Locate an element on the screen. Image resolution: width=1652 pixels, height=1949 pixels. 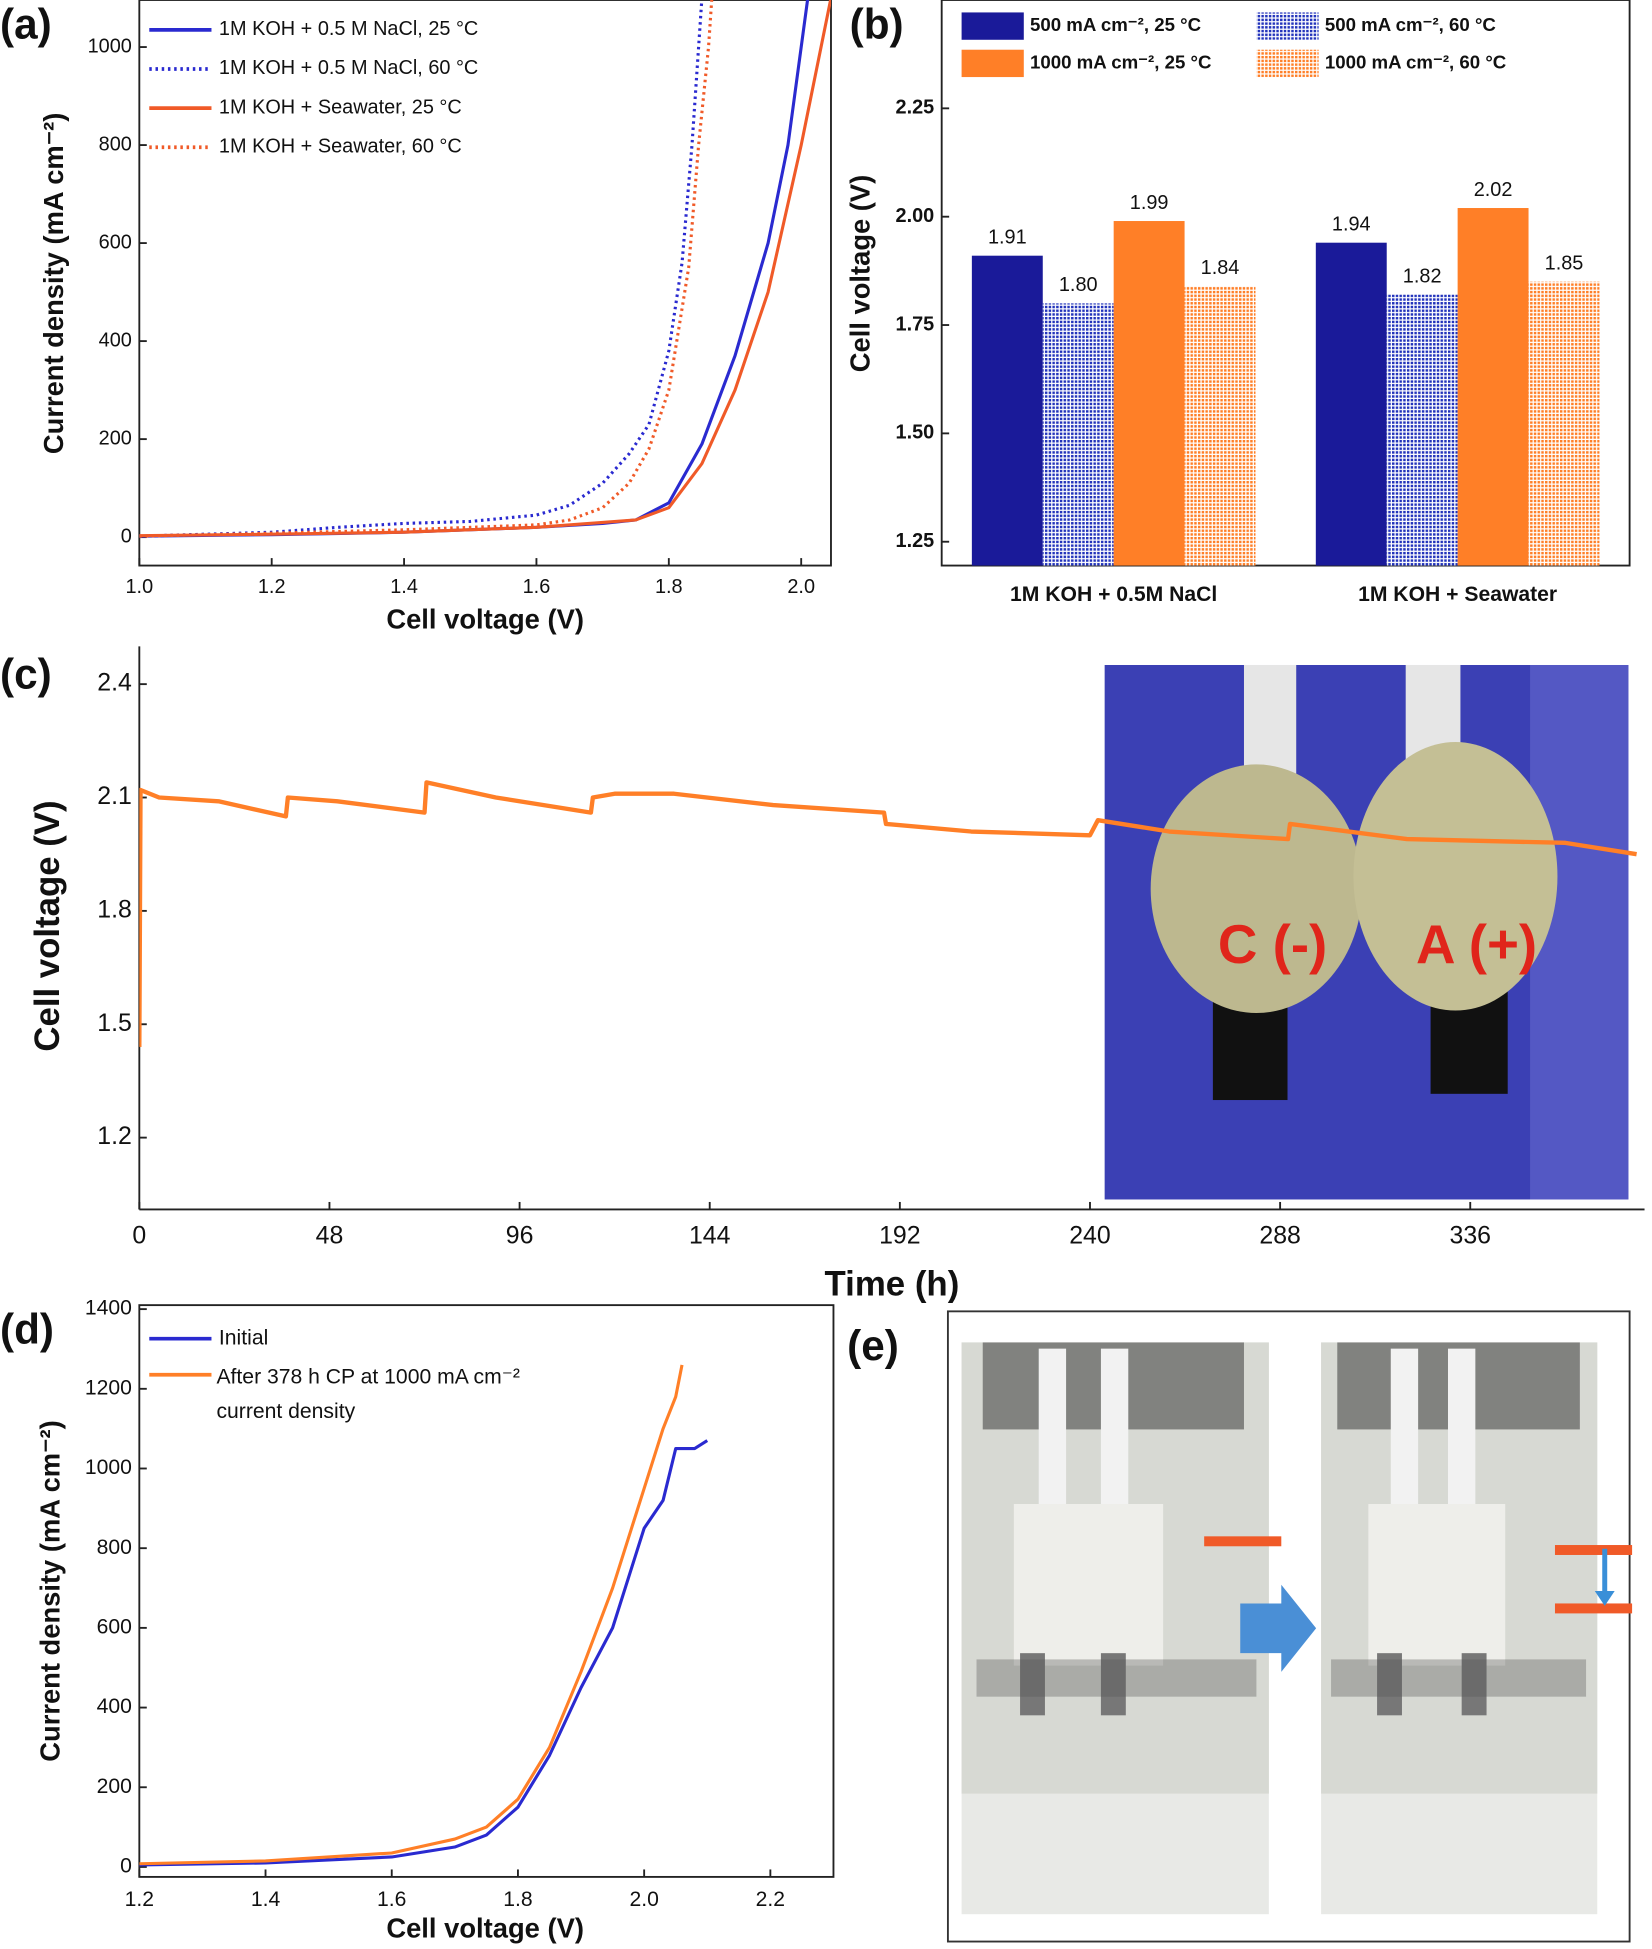
x-tick-label: 240 is located at coordinates (1090, 1235).